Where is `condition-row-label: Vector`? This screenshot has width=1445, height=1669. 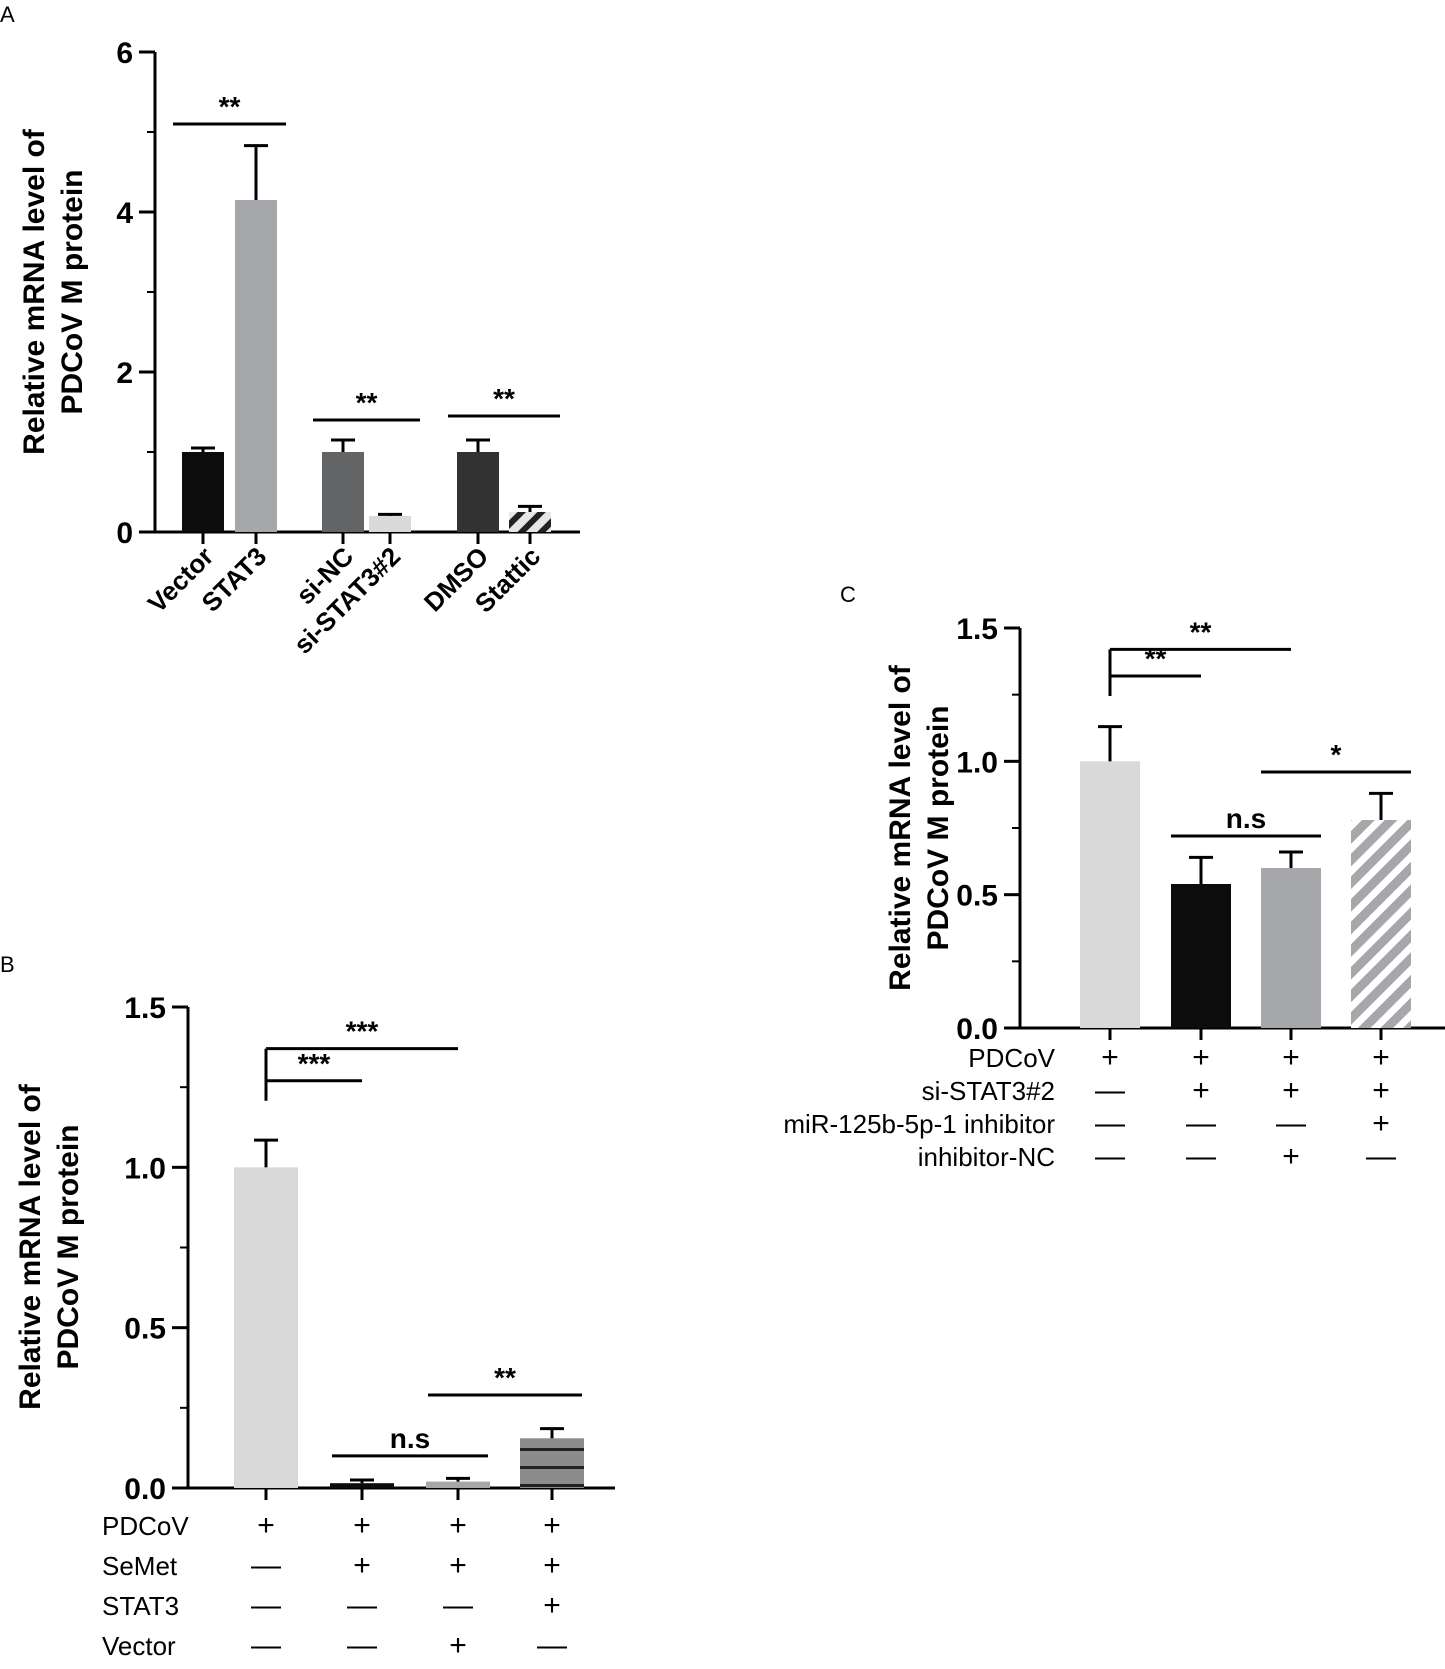
condition-row-label: Vector is located at coordinates (139, 1646).